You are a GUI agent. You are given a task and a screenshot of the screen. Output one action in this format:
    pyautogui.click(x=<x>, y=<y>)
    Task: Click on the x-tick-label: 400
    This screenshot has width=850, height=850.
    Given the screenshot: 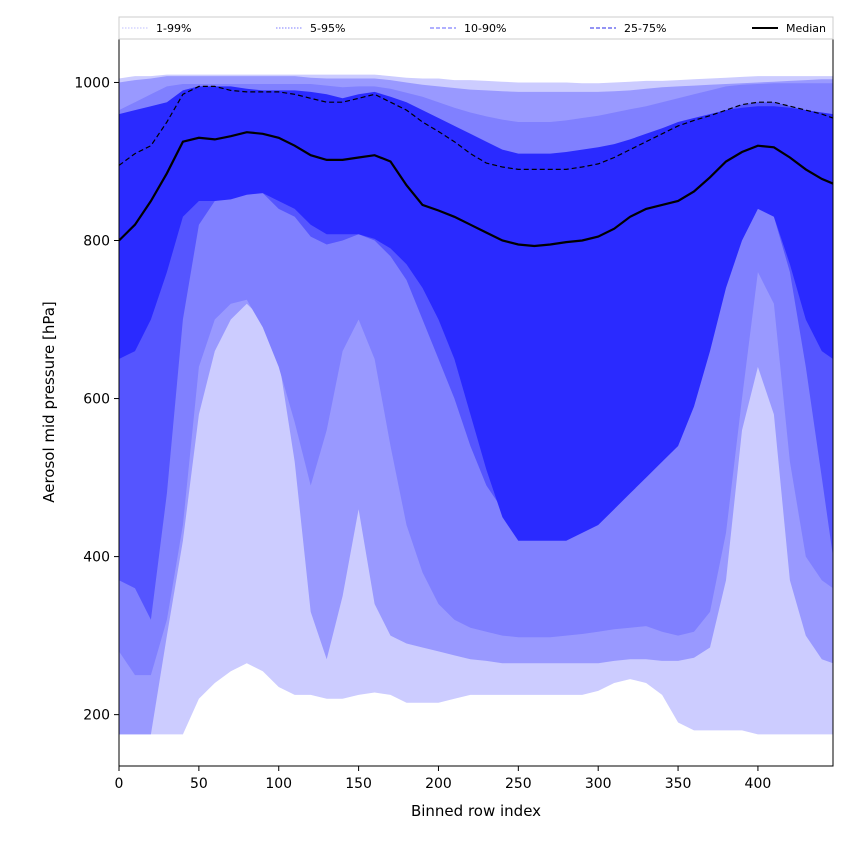 What is the action you would take?
    pyautogui.click(x=758, y=784)
    